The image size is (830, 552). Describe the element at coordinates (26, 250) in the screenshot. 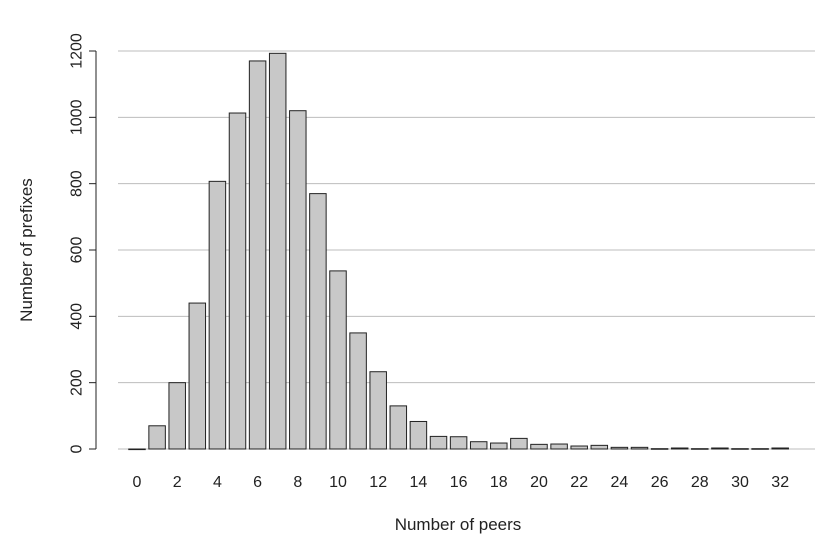

I see `y-axis-title: Number of prefixes` at that location.